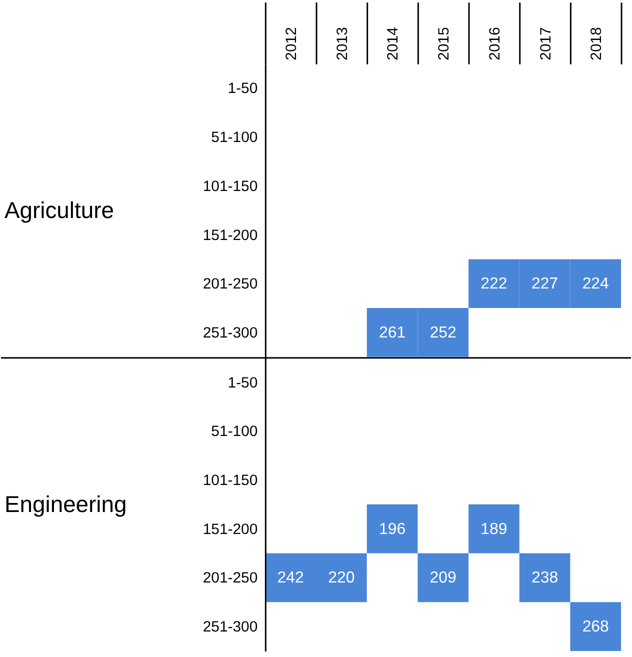  What do you see at coordinates (495, 43) in the screenshot?
I see `x-tick-label: 2016` at bounding box center [495, 43].